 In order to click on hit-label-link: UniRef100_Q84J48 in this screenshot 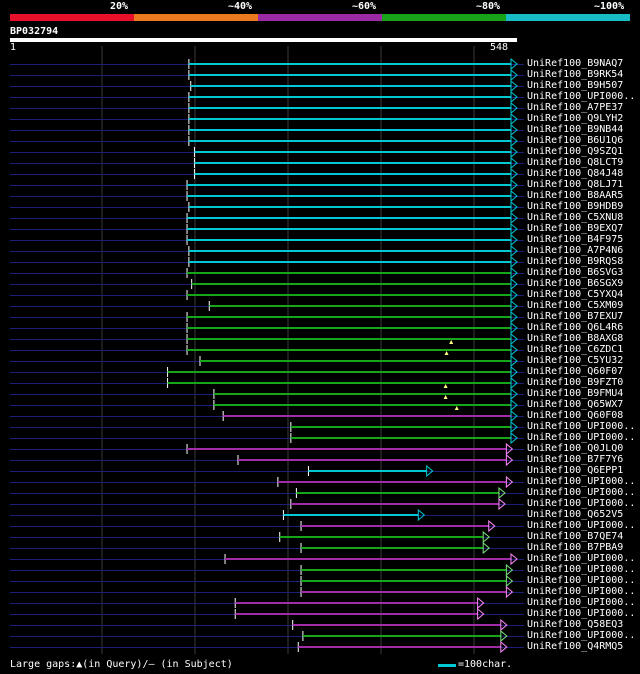, I will do `click(575, 173)`.